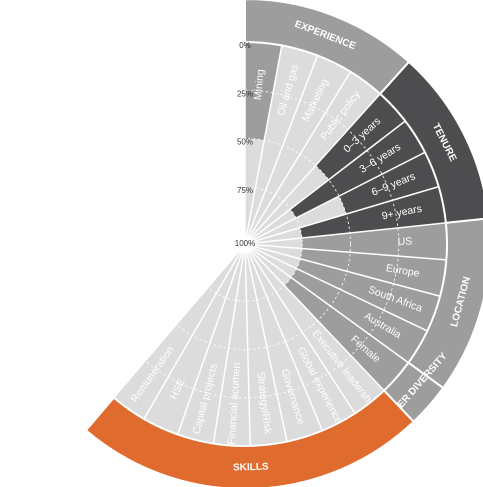  I want to click on track-governance, so click(284, 347).